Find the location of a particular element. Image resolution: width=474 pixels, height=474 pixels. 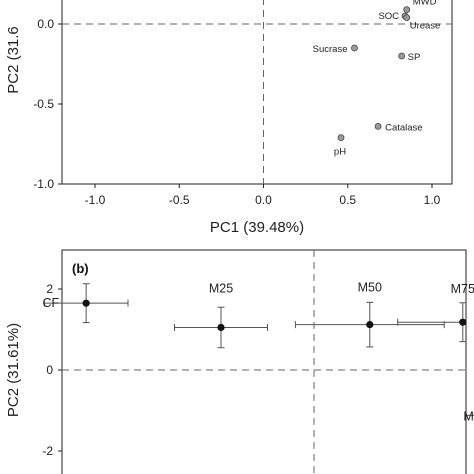

panel-a-y-tick-label: -1.0 is located at coordinates (43, 184).